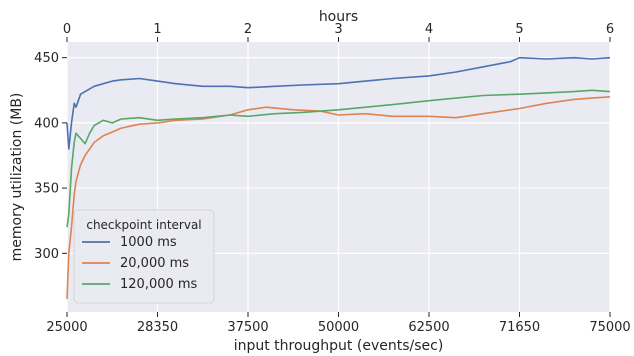 The width and height of the screenshot is (634, 356). What do you see at coordinates (46, 189) in the screenshot?
I see `y-tick-label: 350` at bounding box center [46, 189].